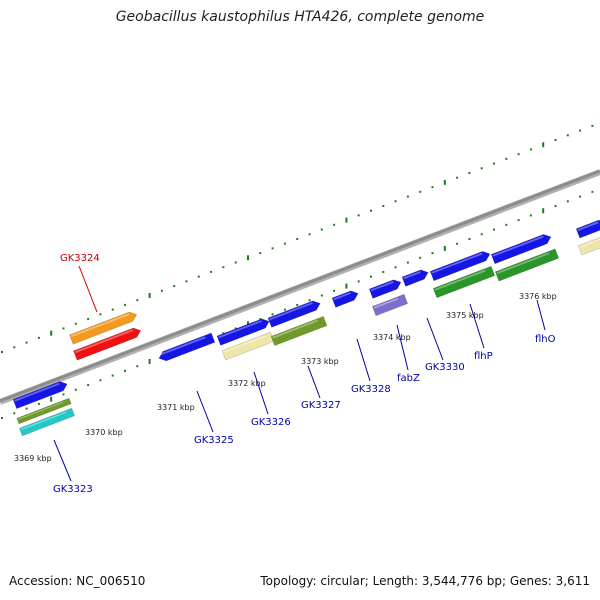 This screenshot has height=600, width=600. Describe the element at coordinates (247, 383) in the screenshot. I see `kbp-label: 3372 kbp` at that location.